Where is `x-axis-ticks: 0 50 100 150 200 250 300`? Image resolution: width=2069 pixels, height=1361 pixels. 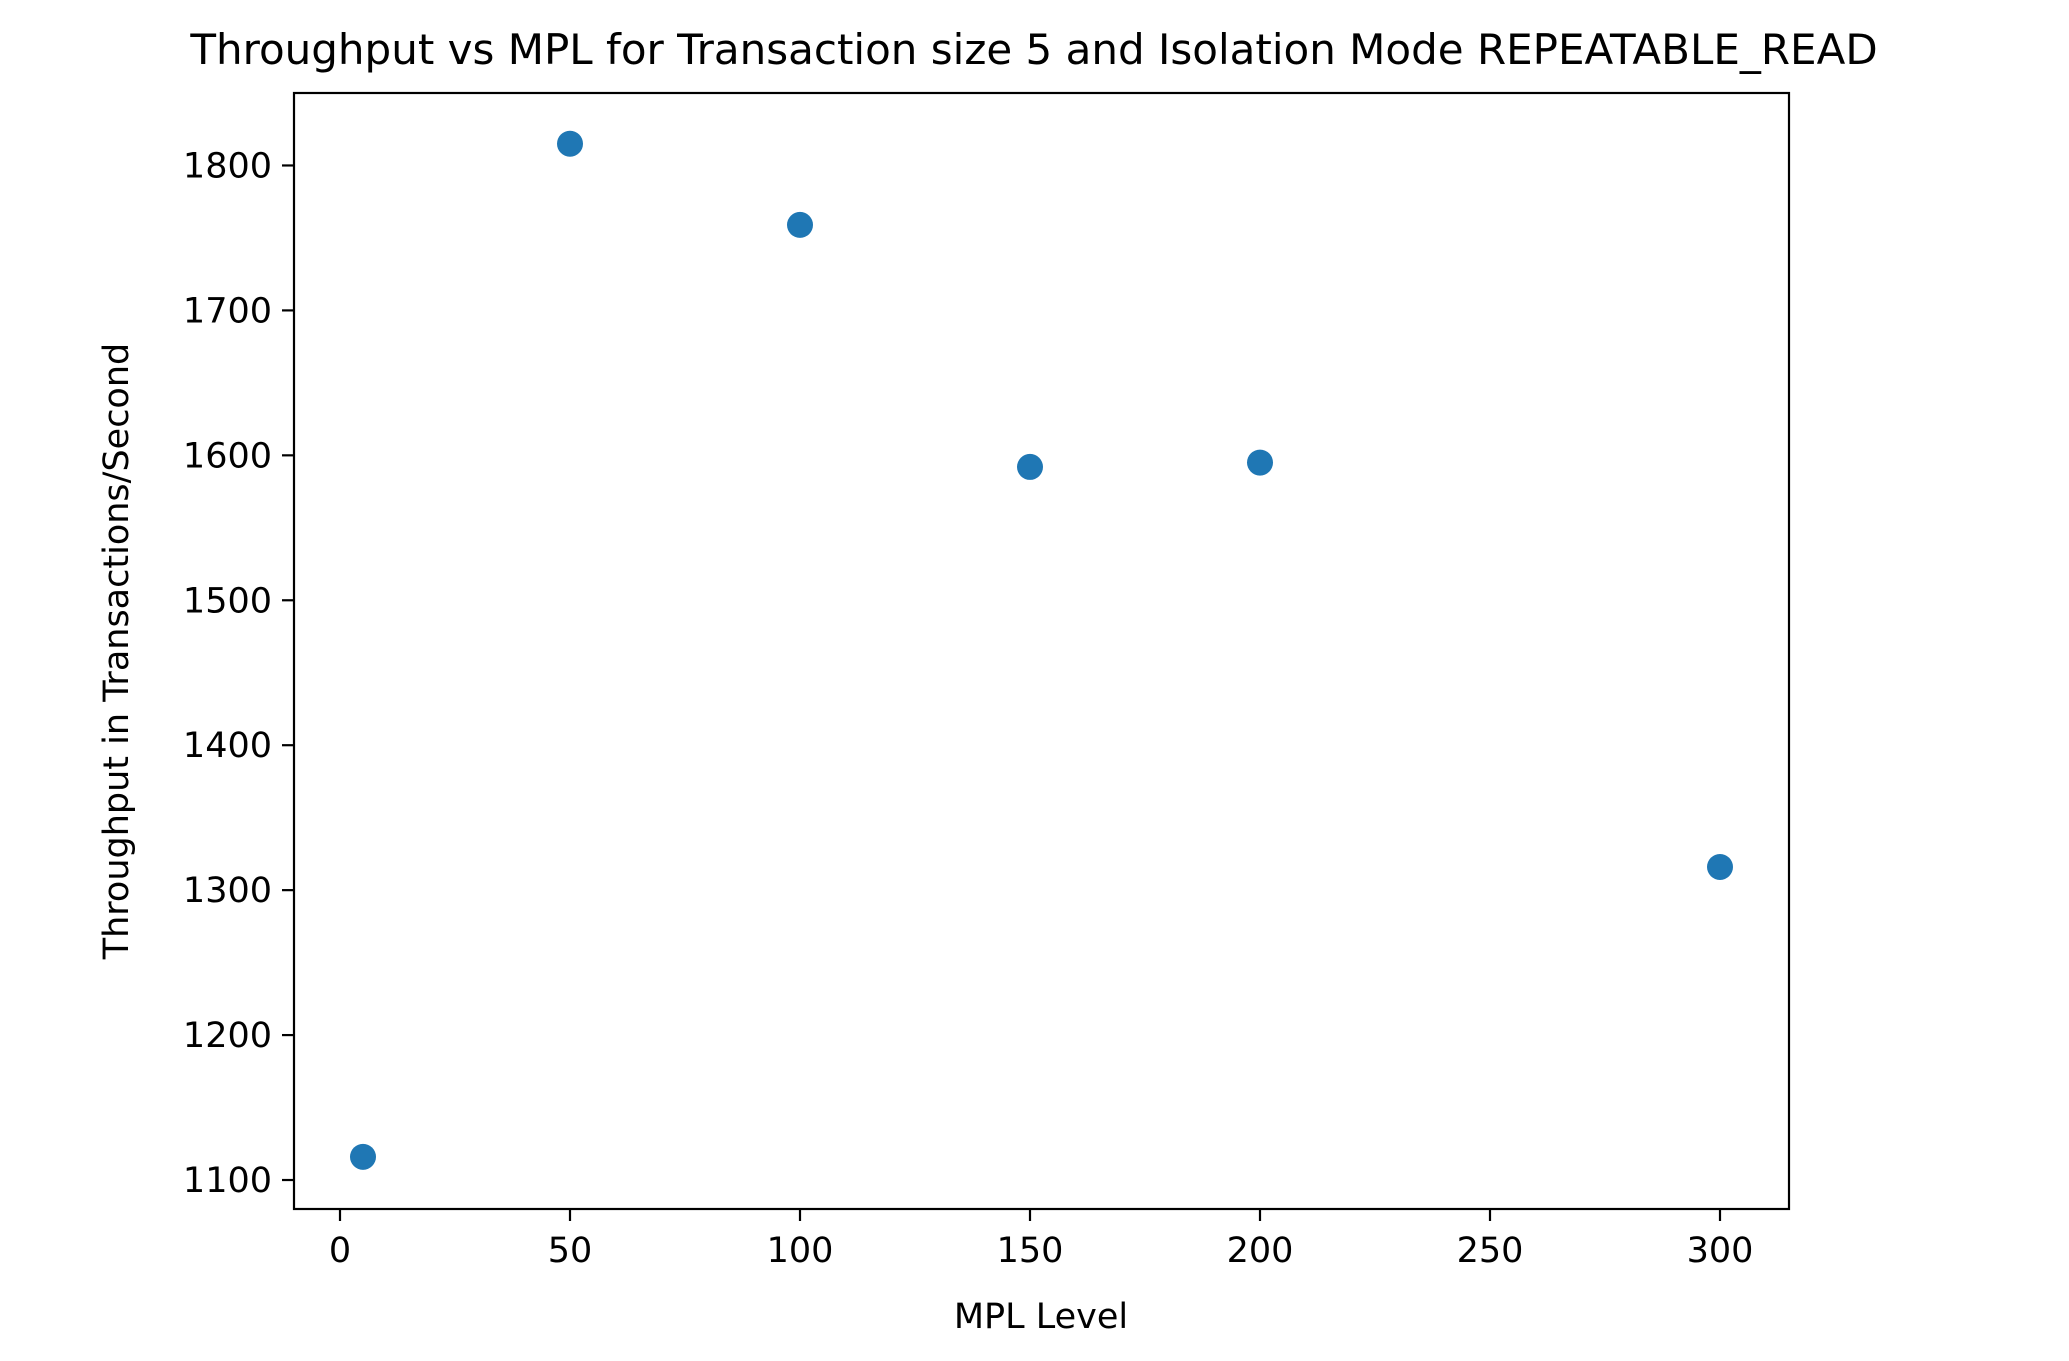
x-axis-ticks: 0 50 100 150 200 250 300 is located at coordinates (1041, 1240).